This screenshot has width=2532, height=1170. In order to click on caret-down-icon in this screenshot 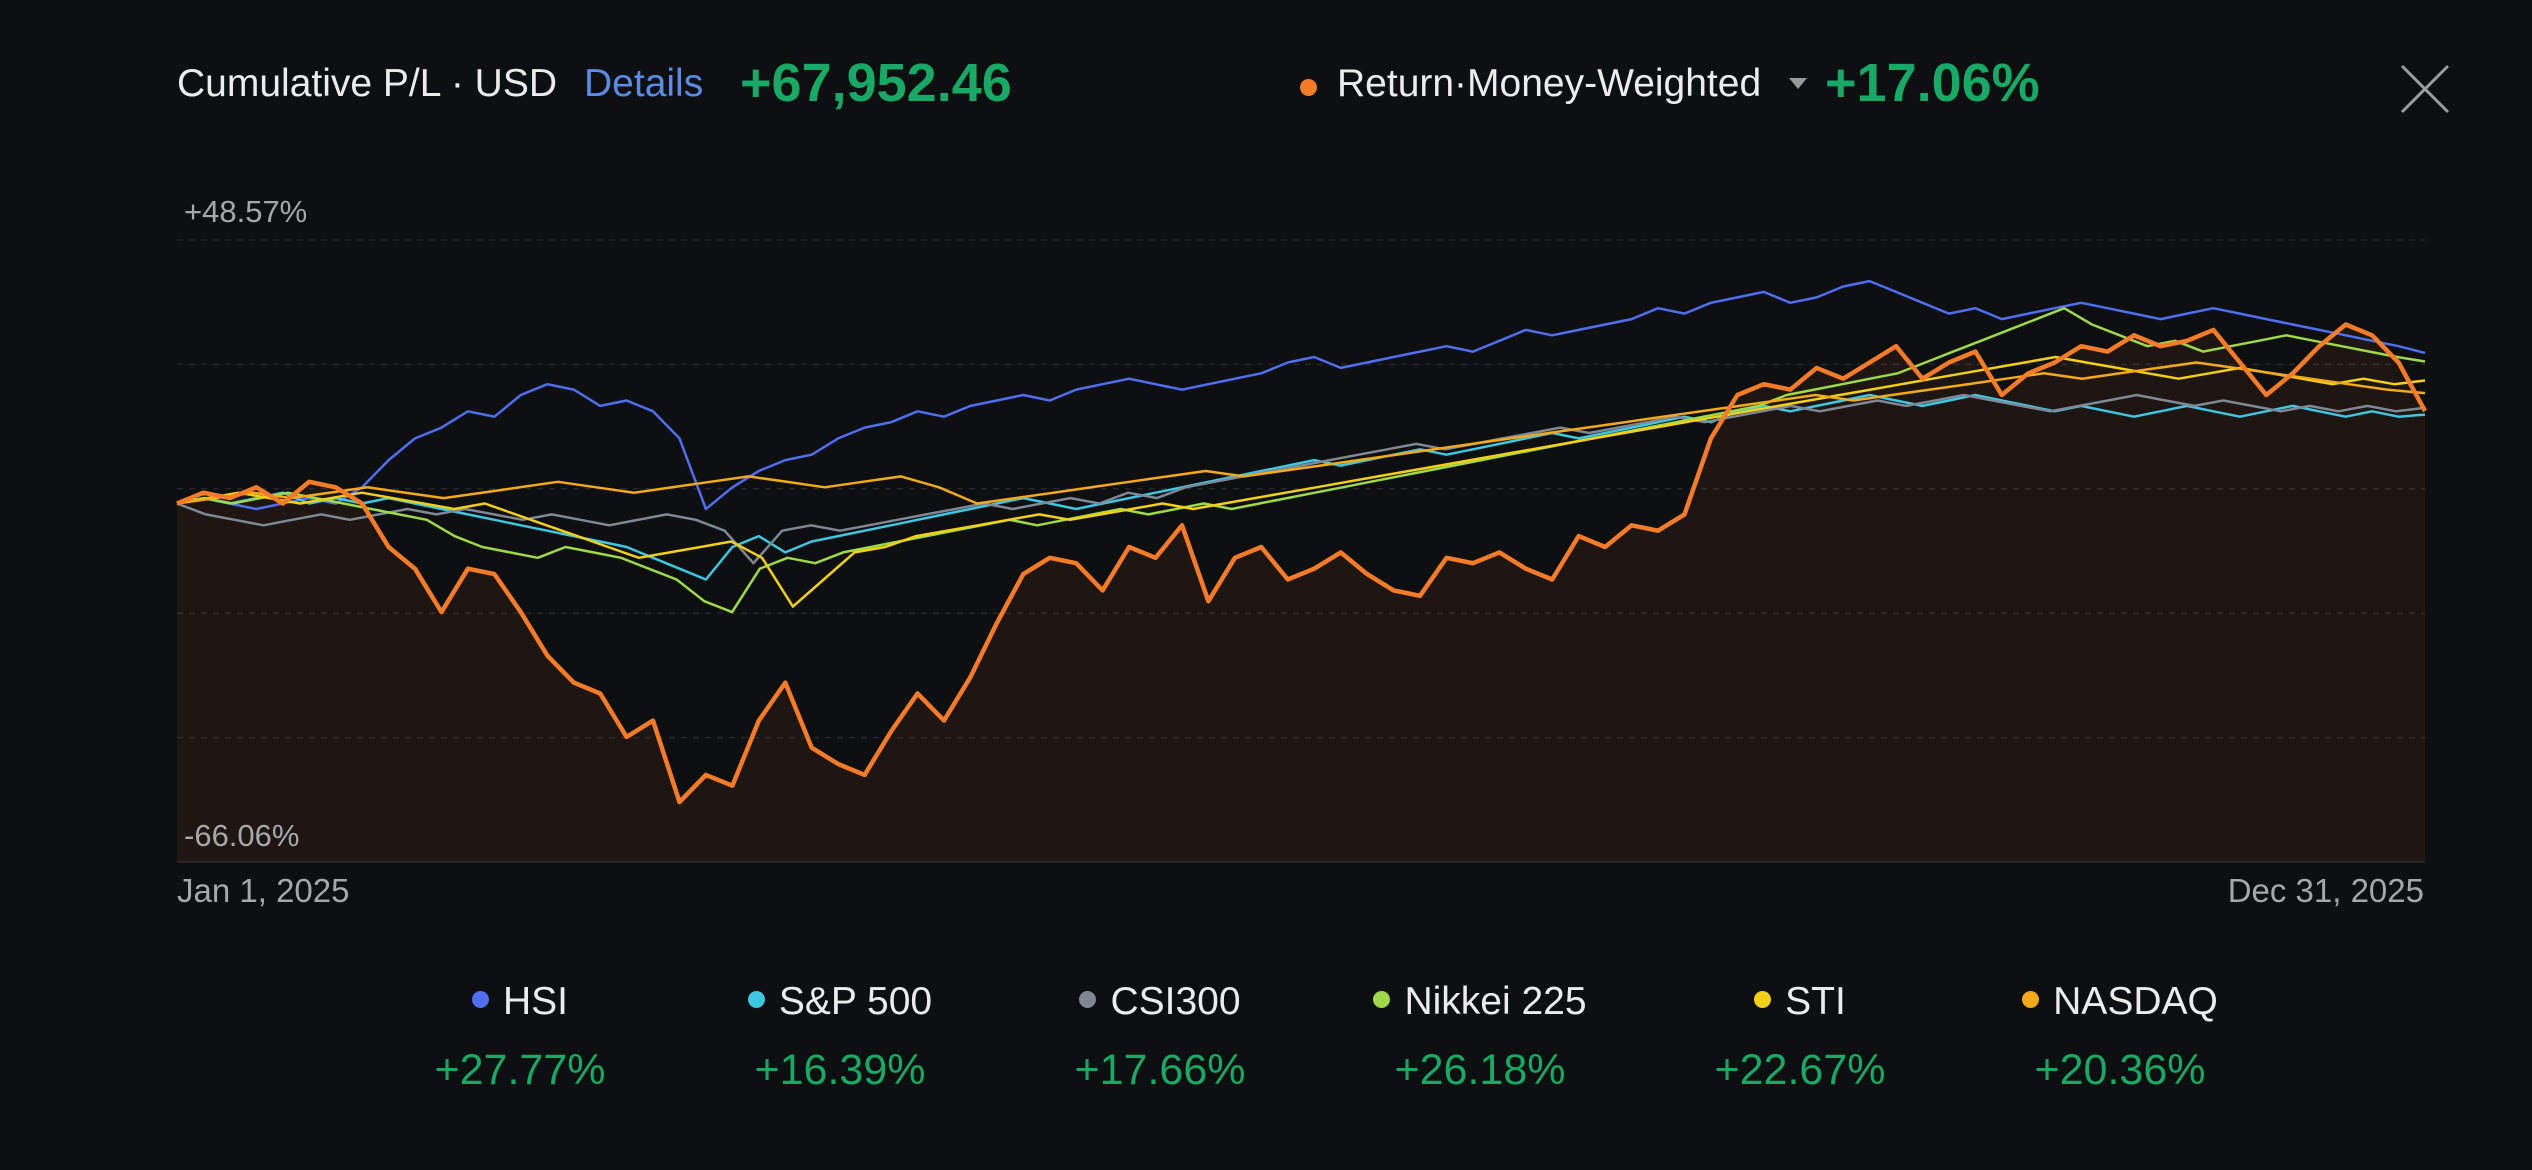, I will do `click(1798, 83)`.